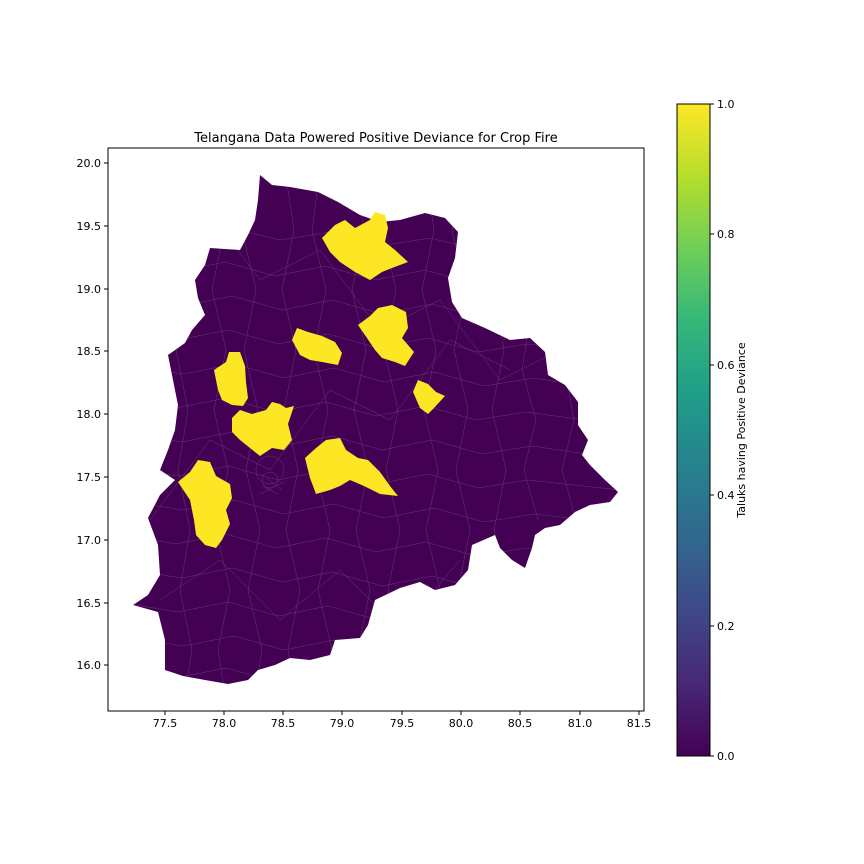  Describe the element at coordinates (726, 104) in the screenshot. I see `colorbar-tick-label: 1.0` at that location.